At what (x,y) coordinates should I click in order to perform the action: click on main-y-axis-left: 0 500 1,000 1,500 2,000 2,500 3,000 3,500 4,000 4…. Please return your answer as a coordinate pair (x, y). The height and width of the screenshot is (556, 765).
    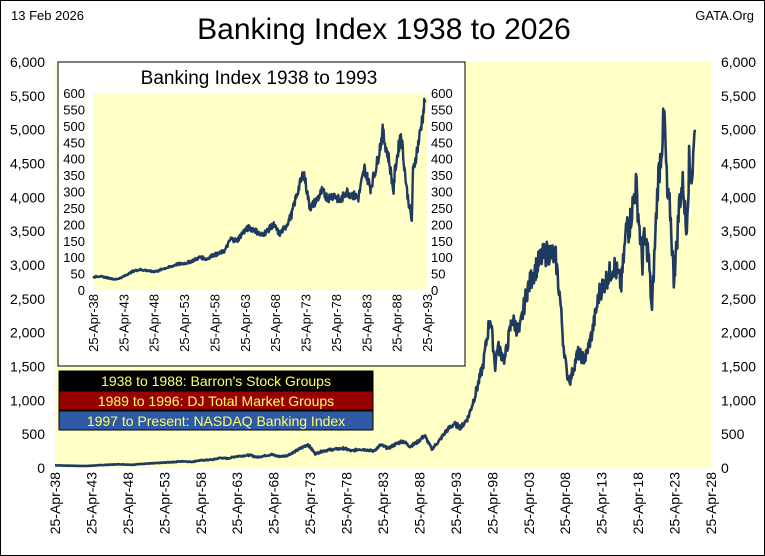
    Looking at the image, I should click on (27, 265).